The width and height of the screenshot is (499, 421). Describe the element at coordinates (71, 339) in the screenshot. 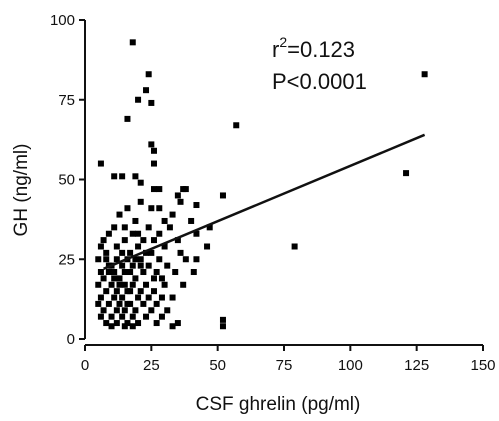

I see `y-tick-label: 0` at that location.